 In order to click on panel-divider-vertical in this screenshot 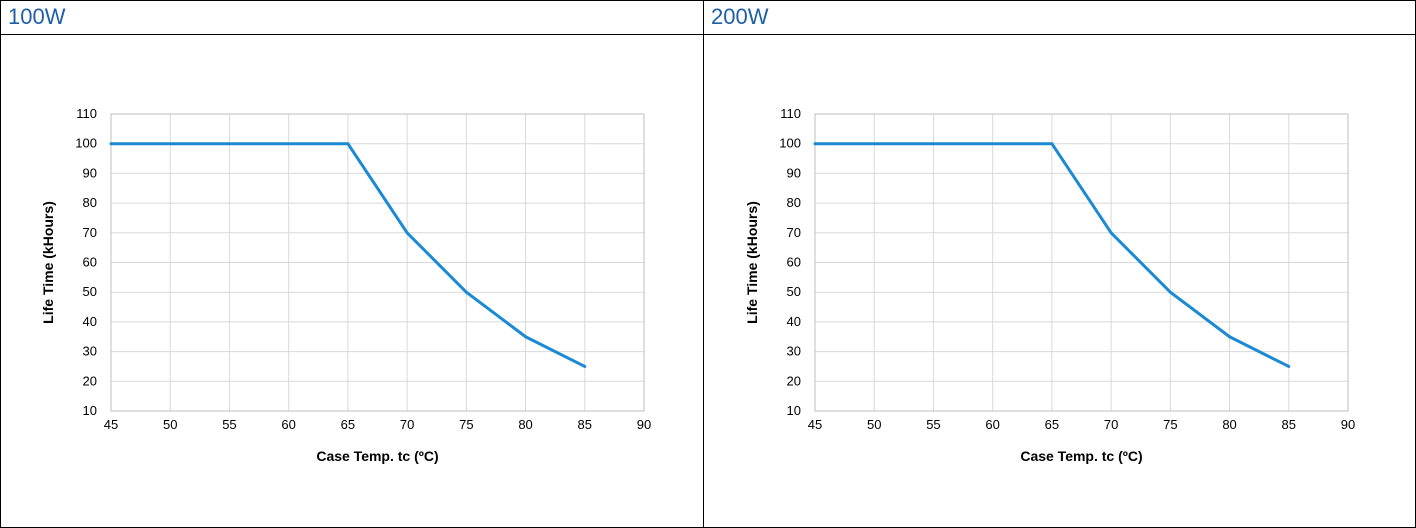, I will do `click(703, 264)`.